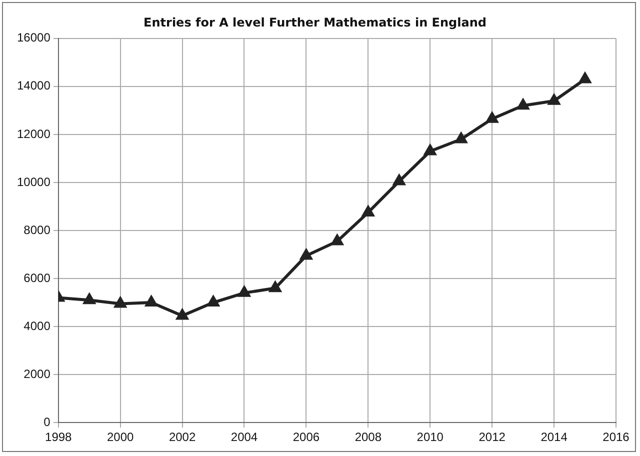 Image resolution: width=640 pixels, height=456 pixels. What do you see at coordinates (306, 437) in the screenshot?
I see `x-tick-label: 2006` at bounding box center [306, 437].